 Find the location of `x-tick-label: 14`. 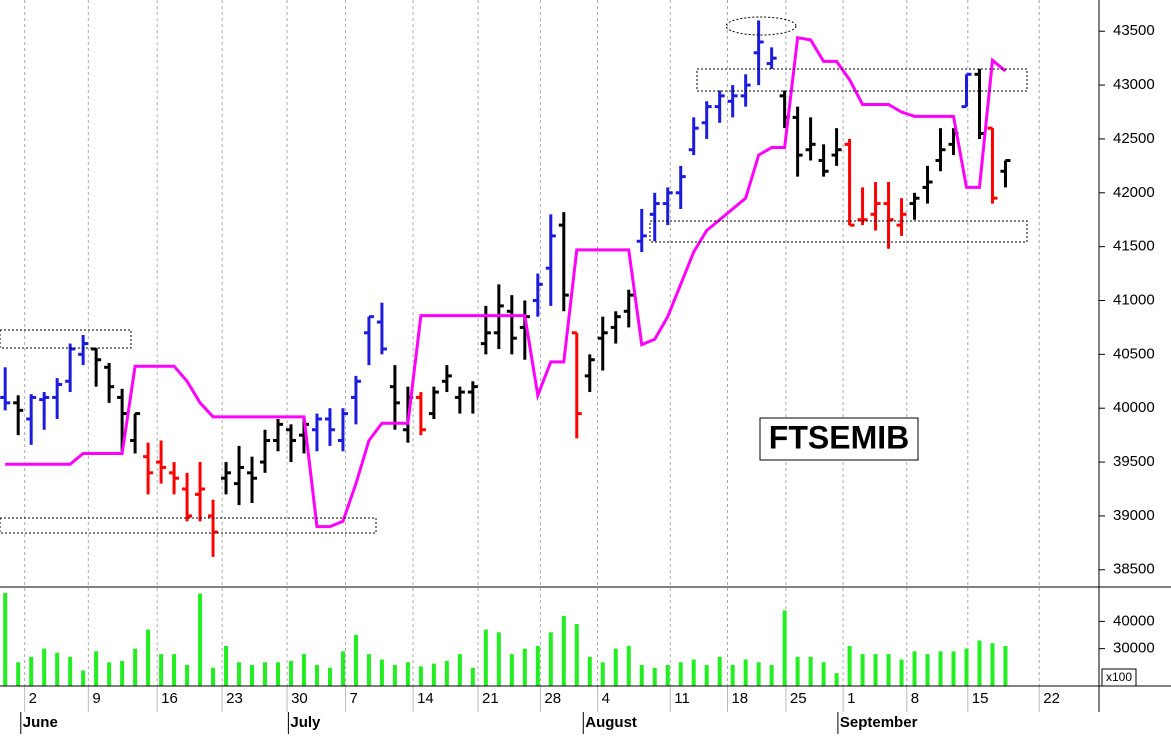

x-tick-label: 14 is located at coordinates (425, 698).